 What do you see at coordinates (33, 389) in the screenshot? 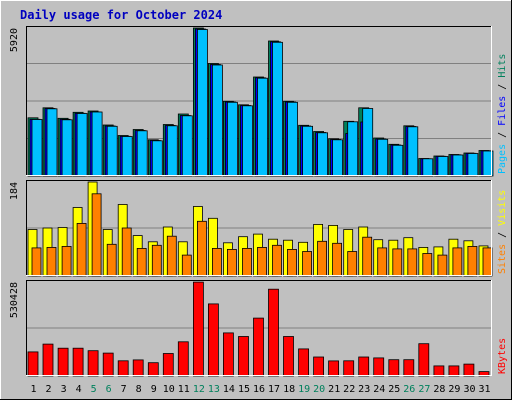
I see `x-tick-label-day-1: 1` at bounding box center [33, 389].